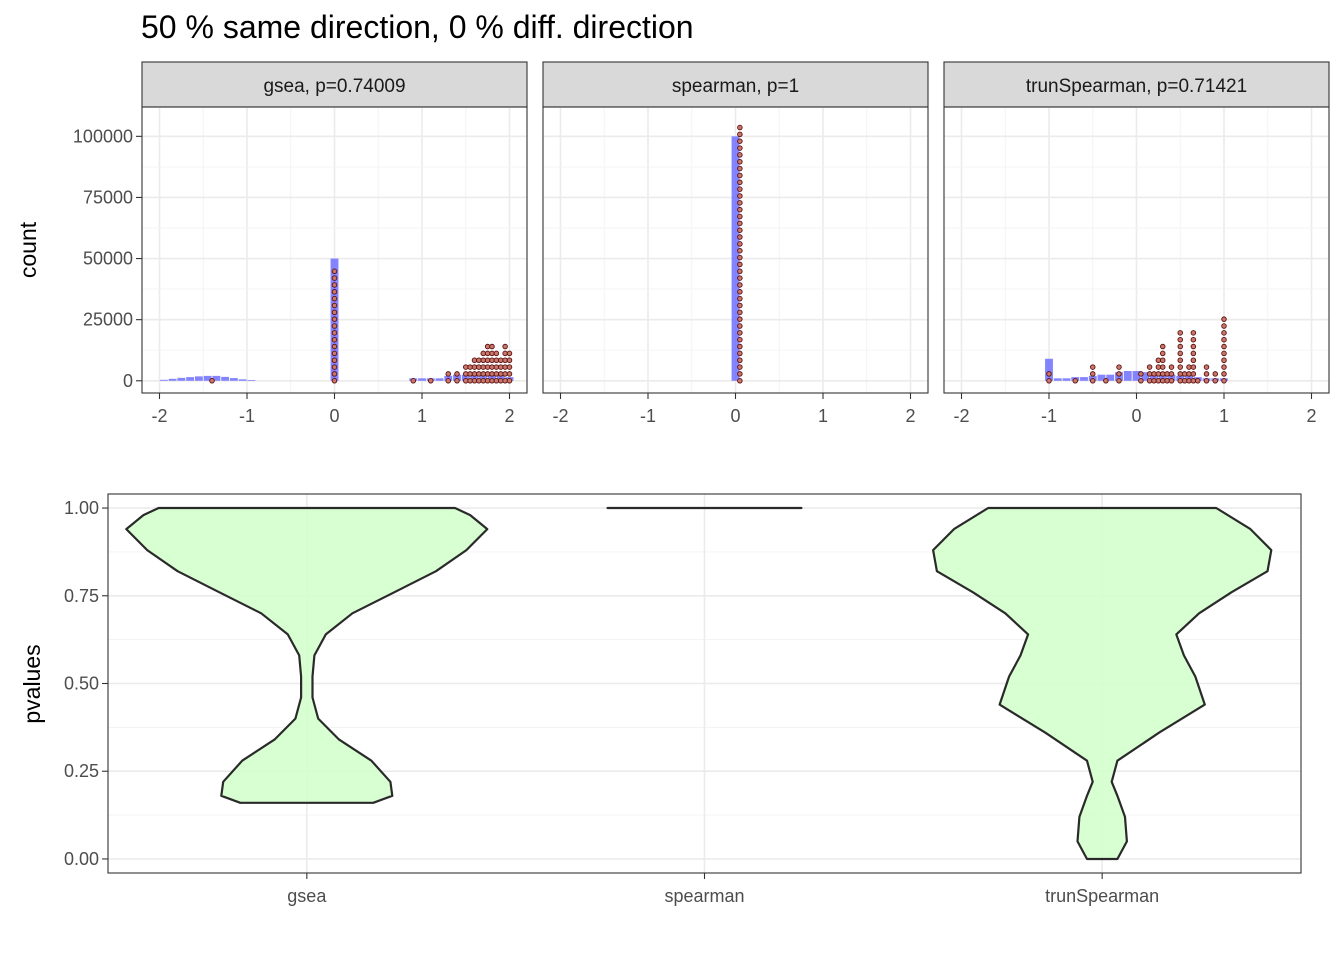 This screenshot has height=960, width=1344. Describe the element at coordinates (417, 27) in the screenshot. I see `figure-title: 50 % same direction, 0 % diff. direction` at that location.